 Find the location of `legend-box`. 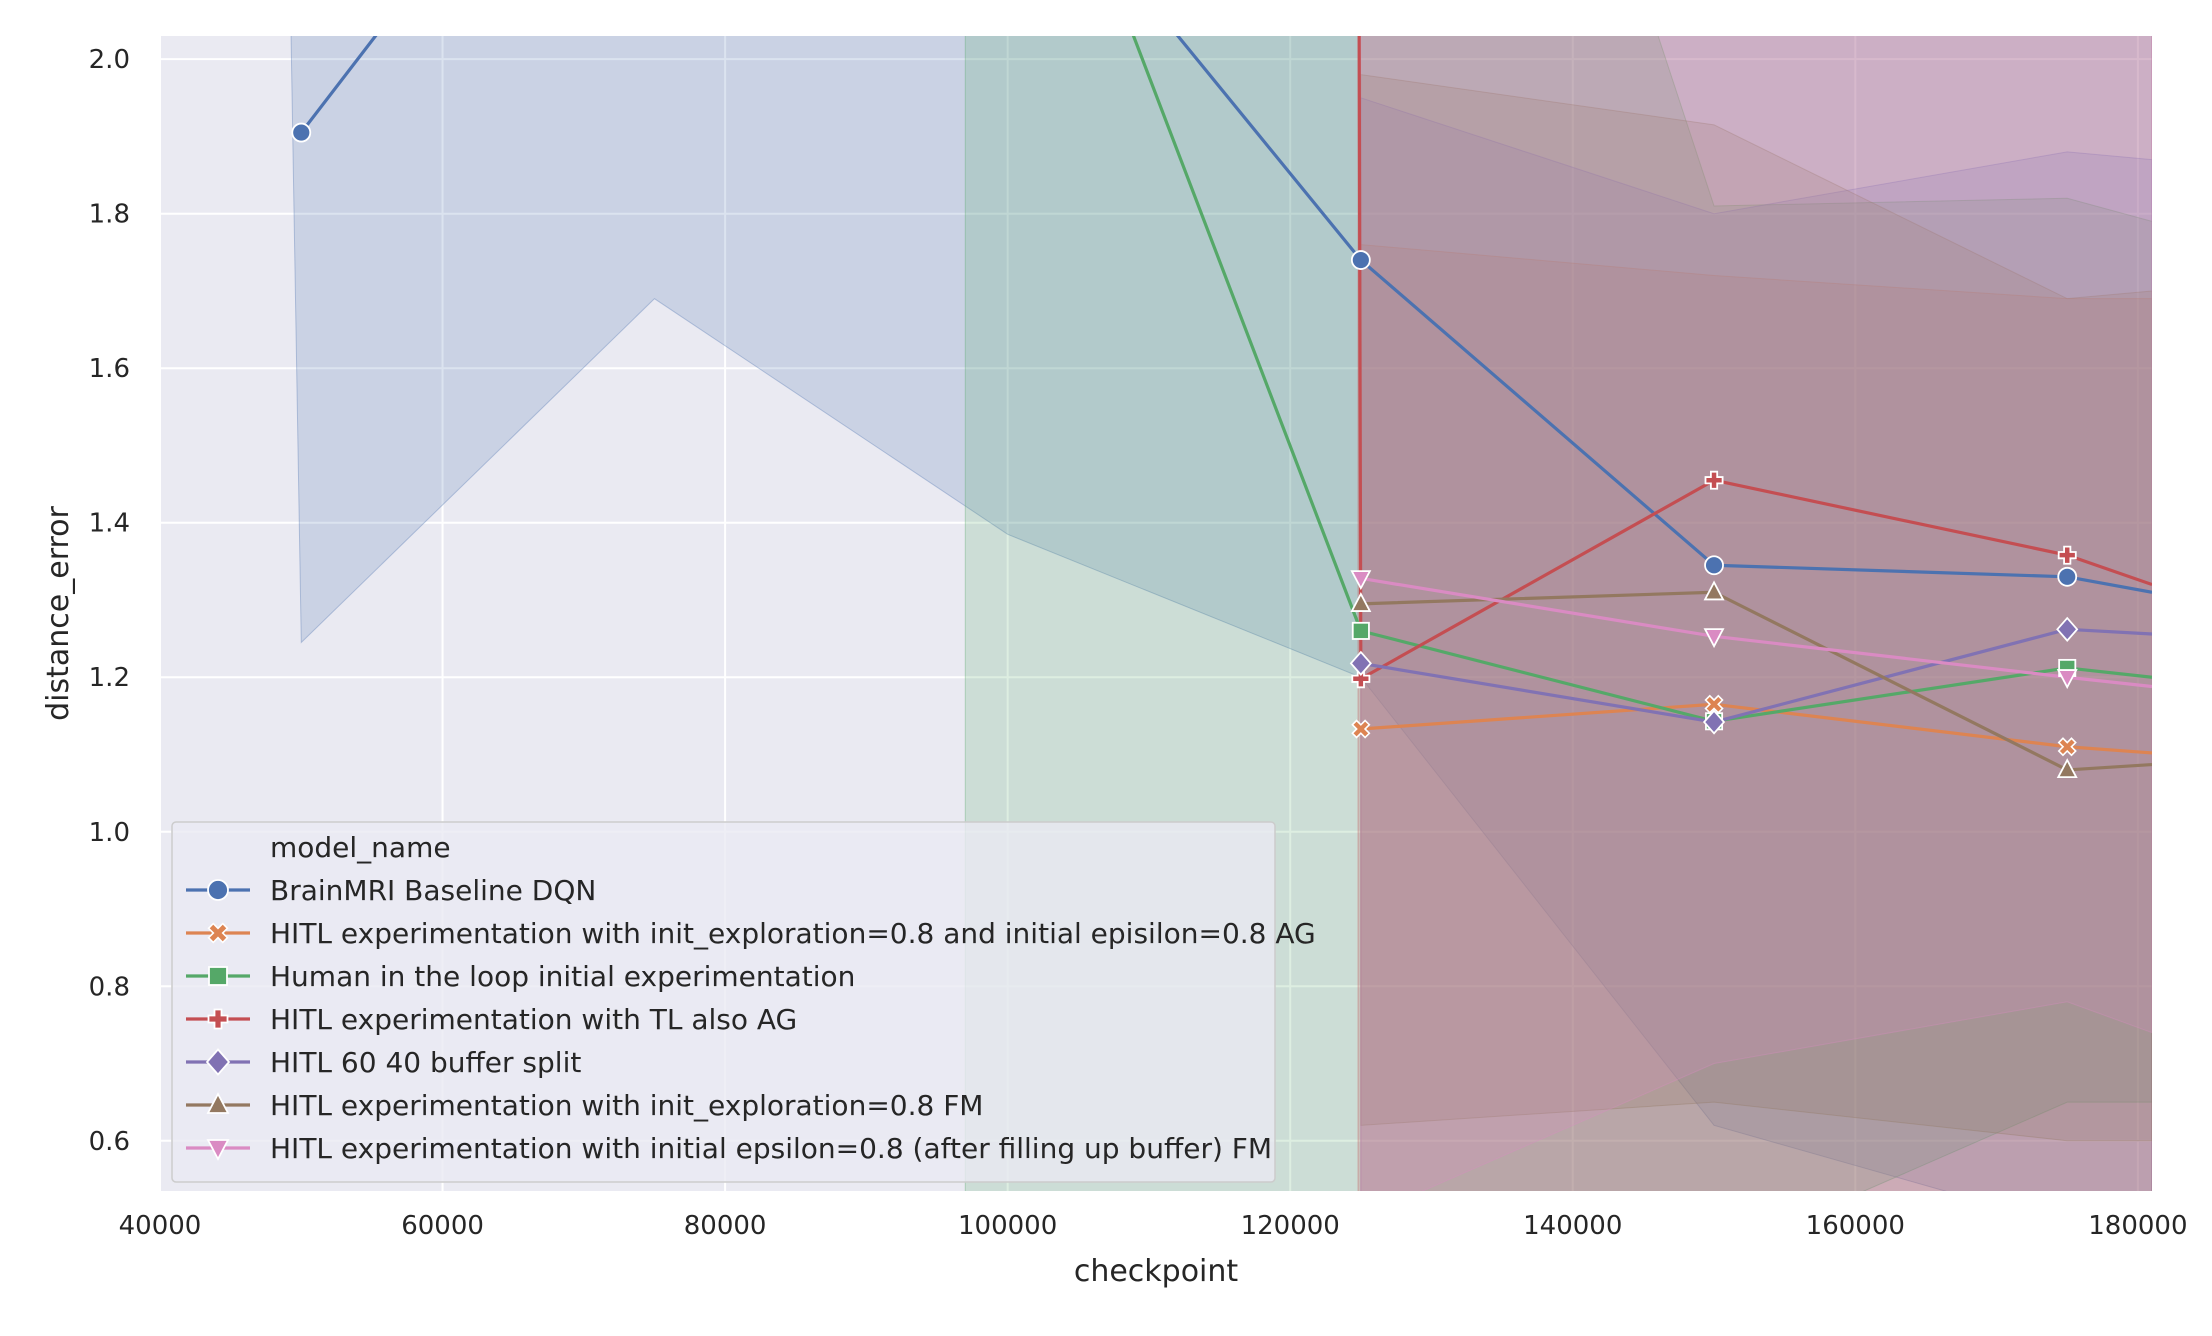

legend-box is located at coordinates (723, 1002).